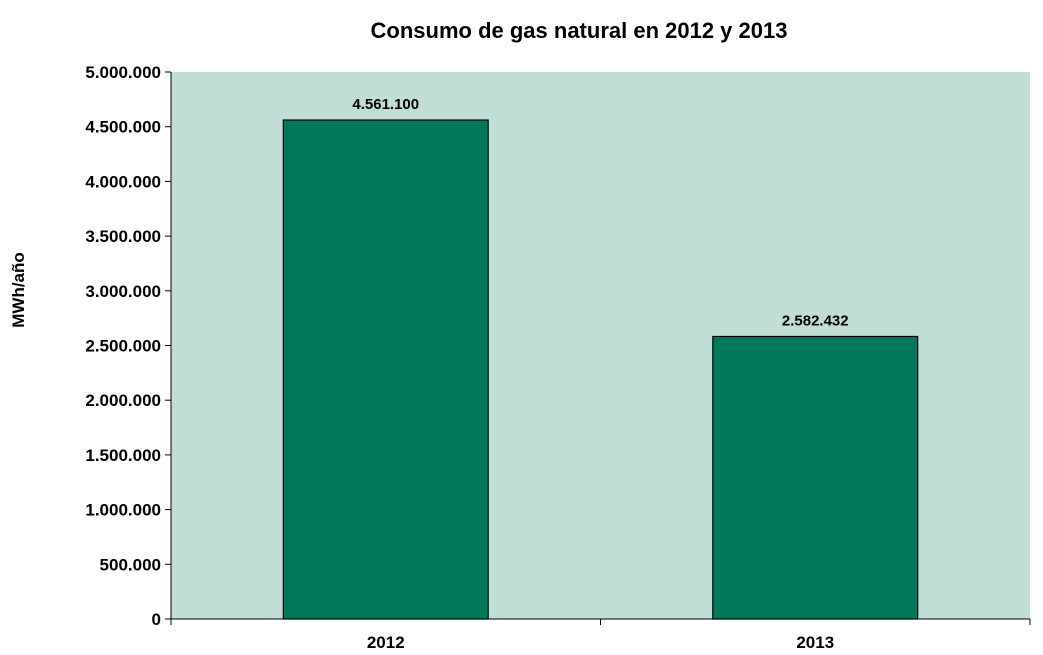 This screenshot has width=1043, height=655. I want to click on bar-2013, so click(815, 477).